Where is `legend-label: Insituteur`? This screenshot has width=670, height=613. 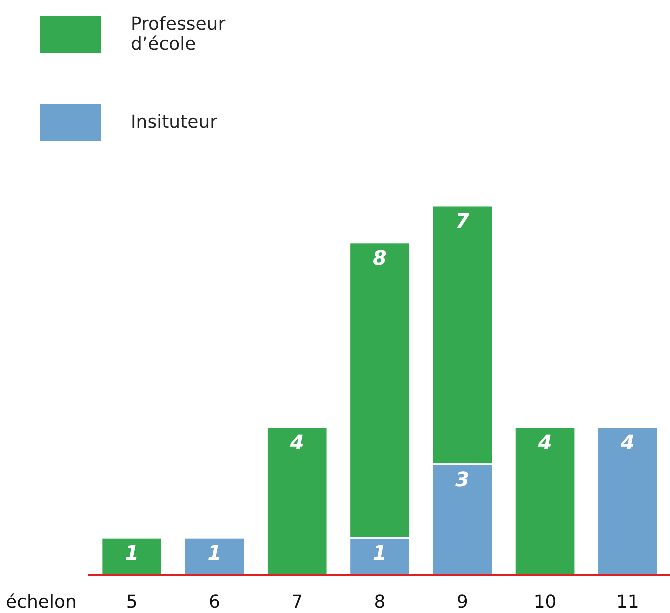
legend-label: Insituteur is located at coordinates (174, 122).